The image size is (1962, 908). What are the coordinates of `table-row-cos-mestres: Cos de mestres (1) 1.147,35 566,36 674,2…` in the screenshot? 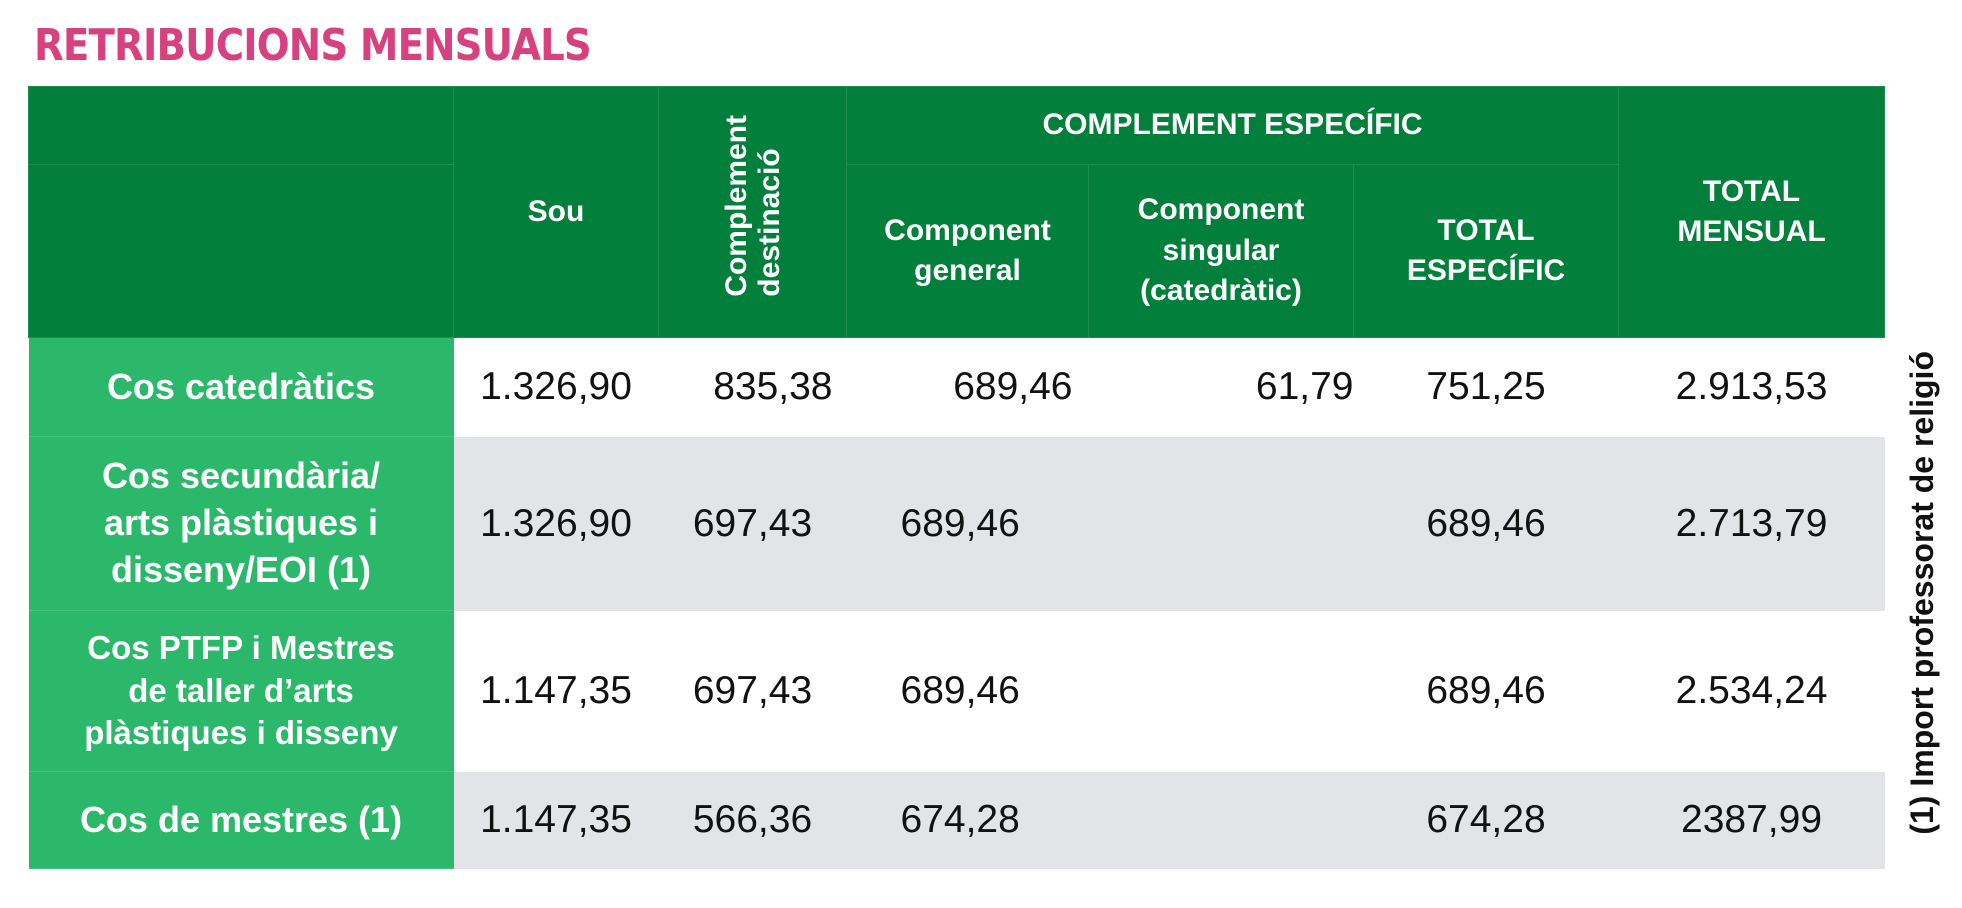 It's located at (956, 820).